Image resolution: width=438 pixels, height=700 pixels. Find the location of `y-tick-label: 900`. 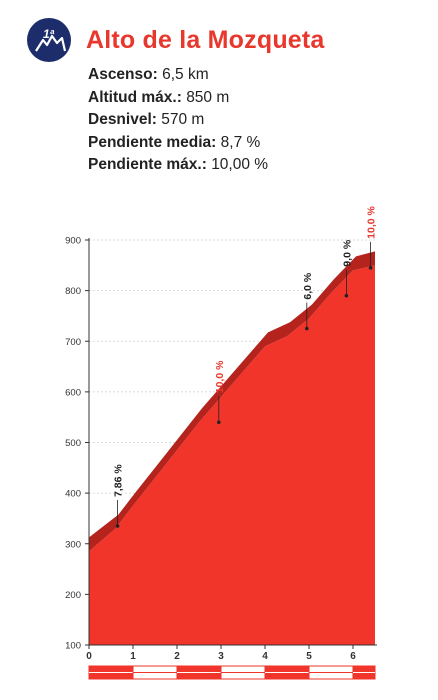

y-tick-label: 900 is located at coordinates (73, 241).